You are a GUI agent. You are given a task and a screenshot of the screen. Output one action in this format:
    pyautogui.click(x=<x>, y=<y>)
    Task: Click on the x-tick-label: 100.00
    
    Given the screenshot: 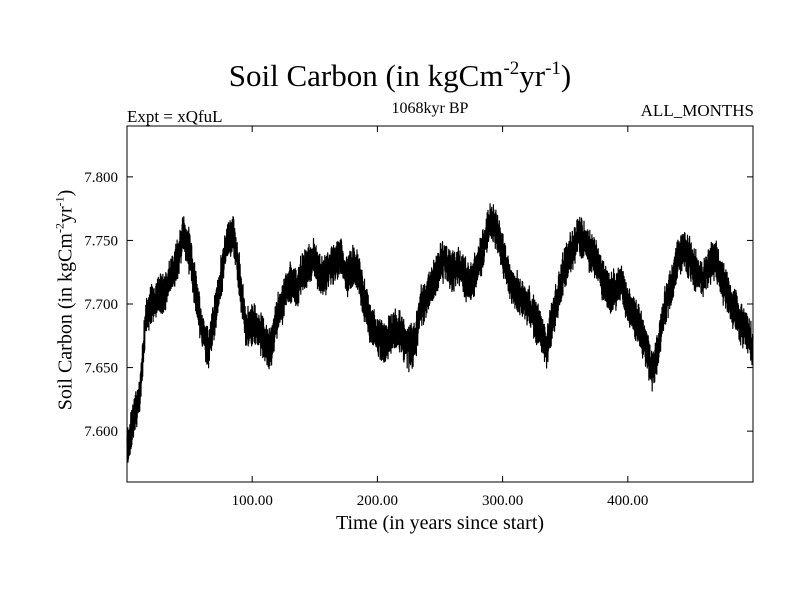 What is the action you would take?
    pyautogui.click(x=252, y=501)
    